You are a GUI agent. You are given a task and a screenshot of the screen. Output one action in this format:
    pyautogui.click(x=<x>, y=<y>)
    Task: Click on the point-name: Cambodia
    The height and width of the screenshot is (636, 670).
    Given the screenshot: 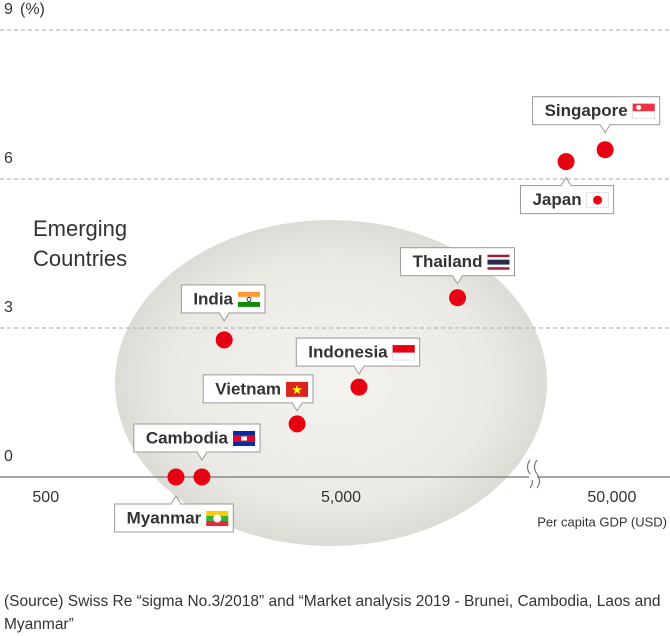 What is the action you would take?
    pyautogui.click(x=187, y=437)
    